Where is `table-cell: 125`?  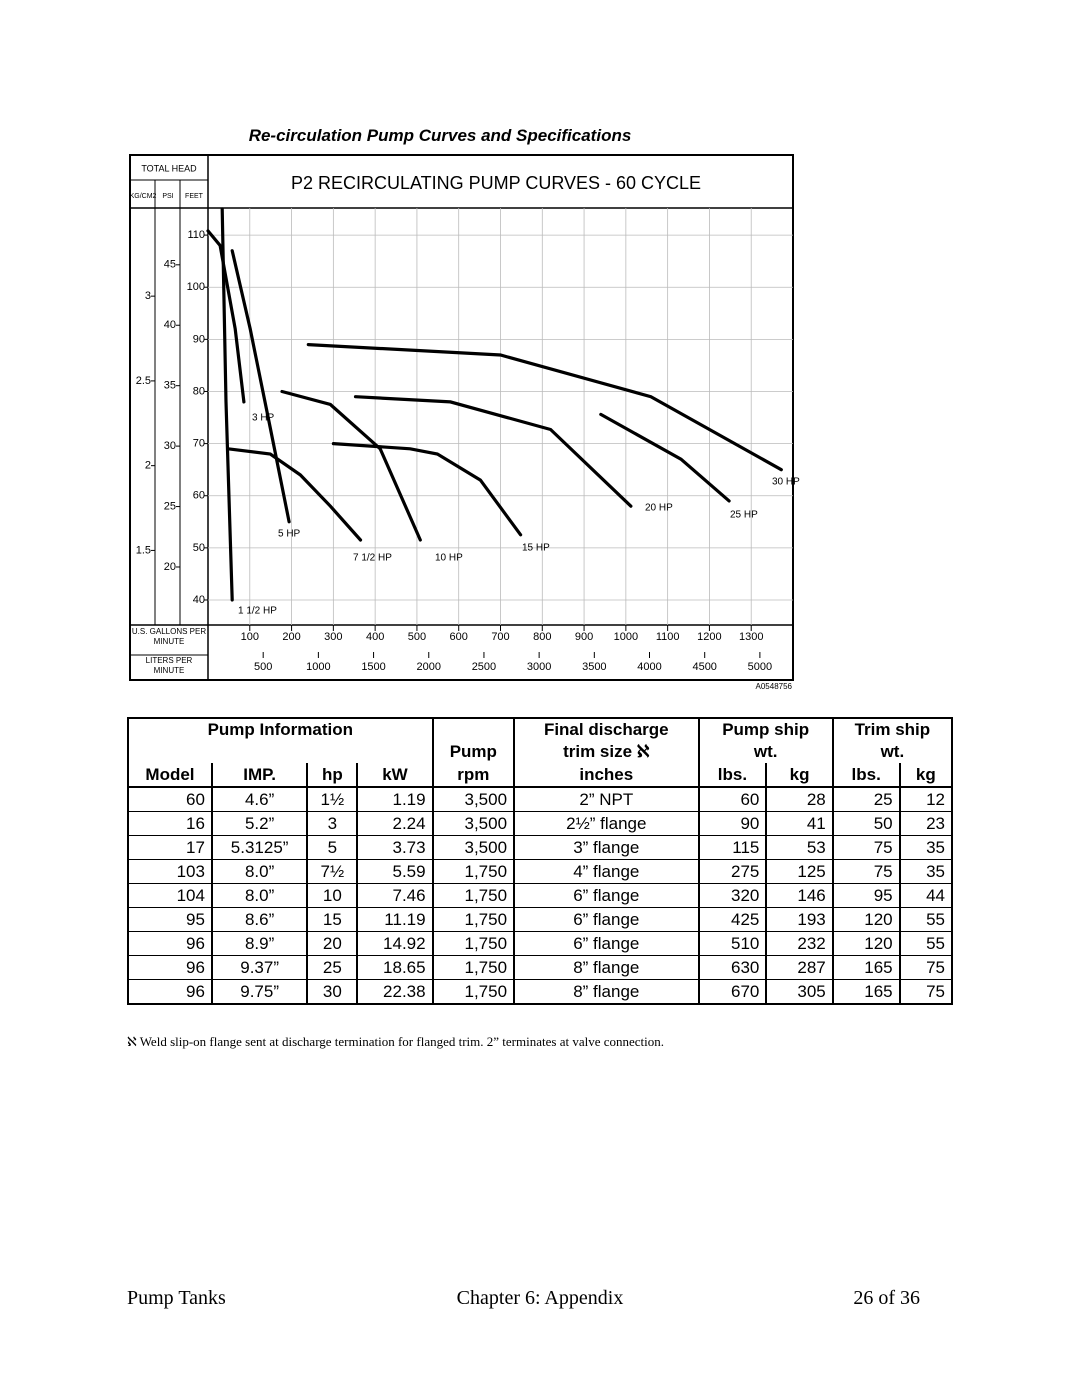 table-cell: 125 is located at coordinates (799, 871).